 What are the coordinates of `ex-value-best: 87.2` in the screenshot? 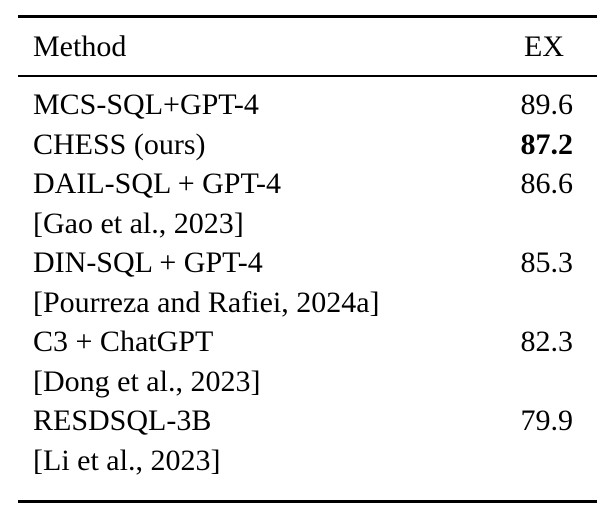 It's located at (547, 144).